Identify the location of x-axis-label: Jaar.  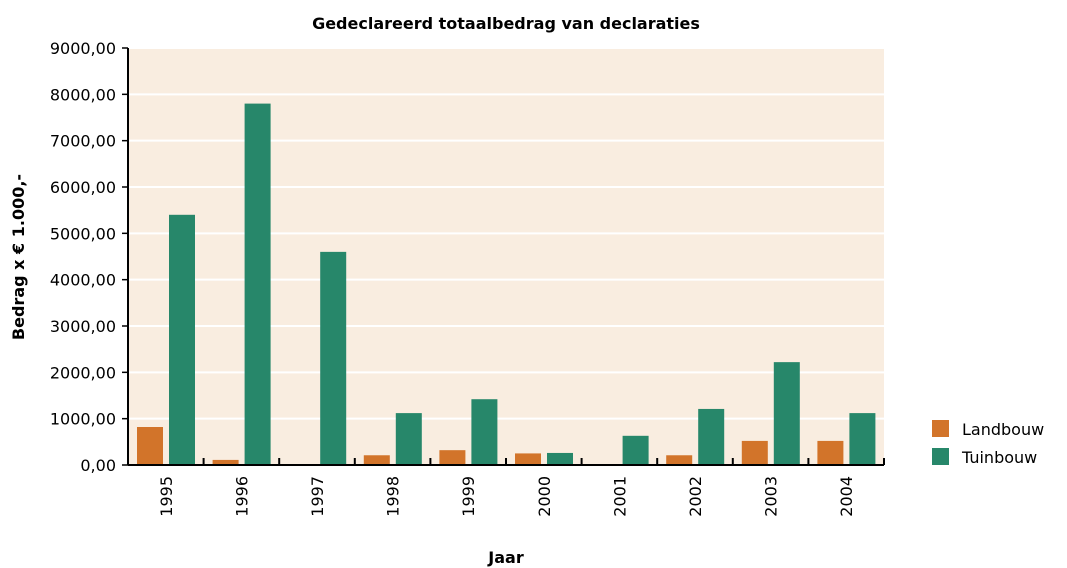
(505, 557).